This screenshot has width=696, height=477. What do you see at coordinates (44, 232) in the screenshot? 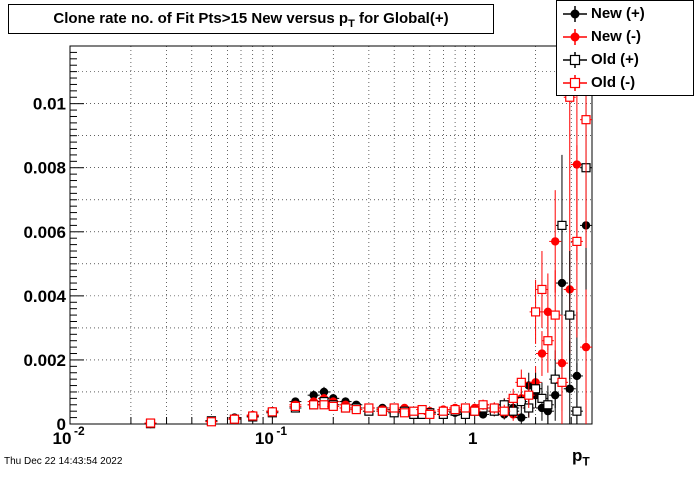
I see `y-tick-label: 0.006` at bounding box center [44, 232].